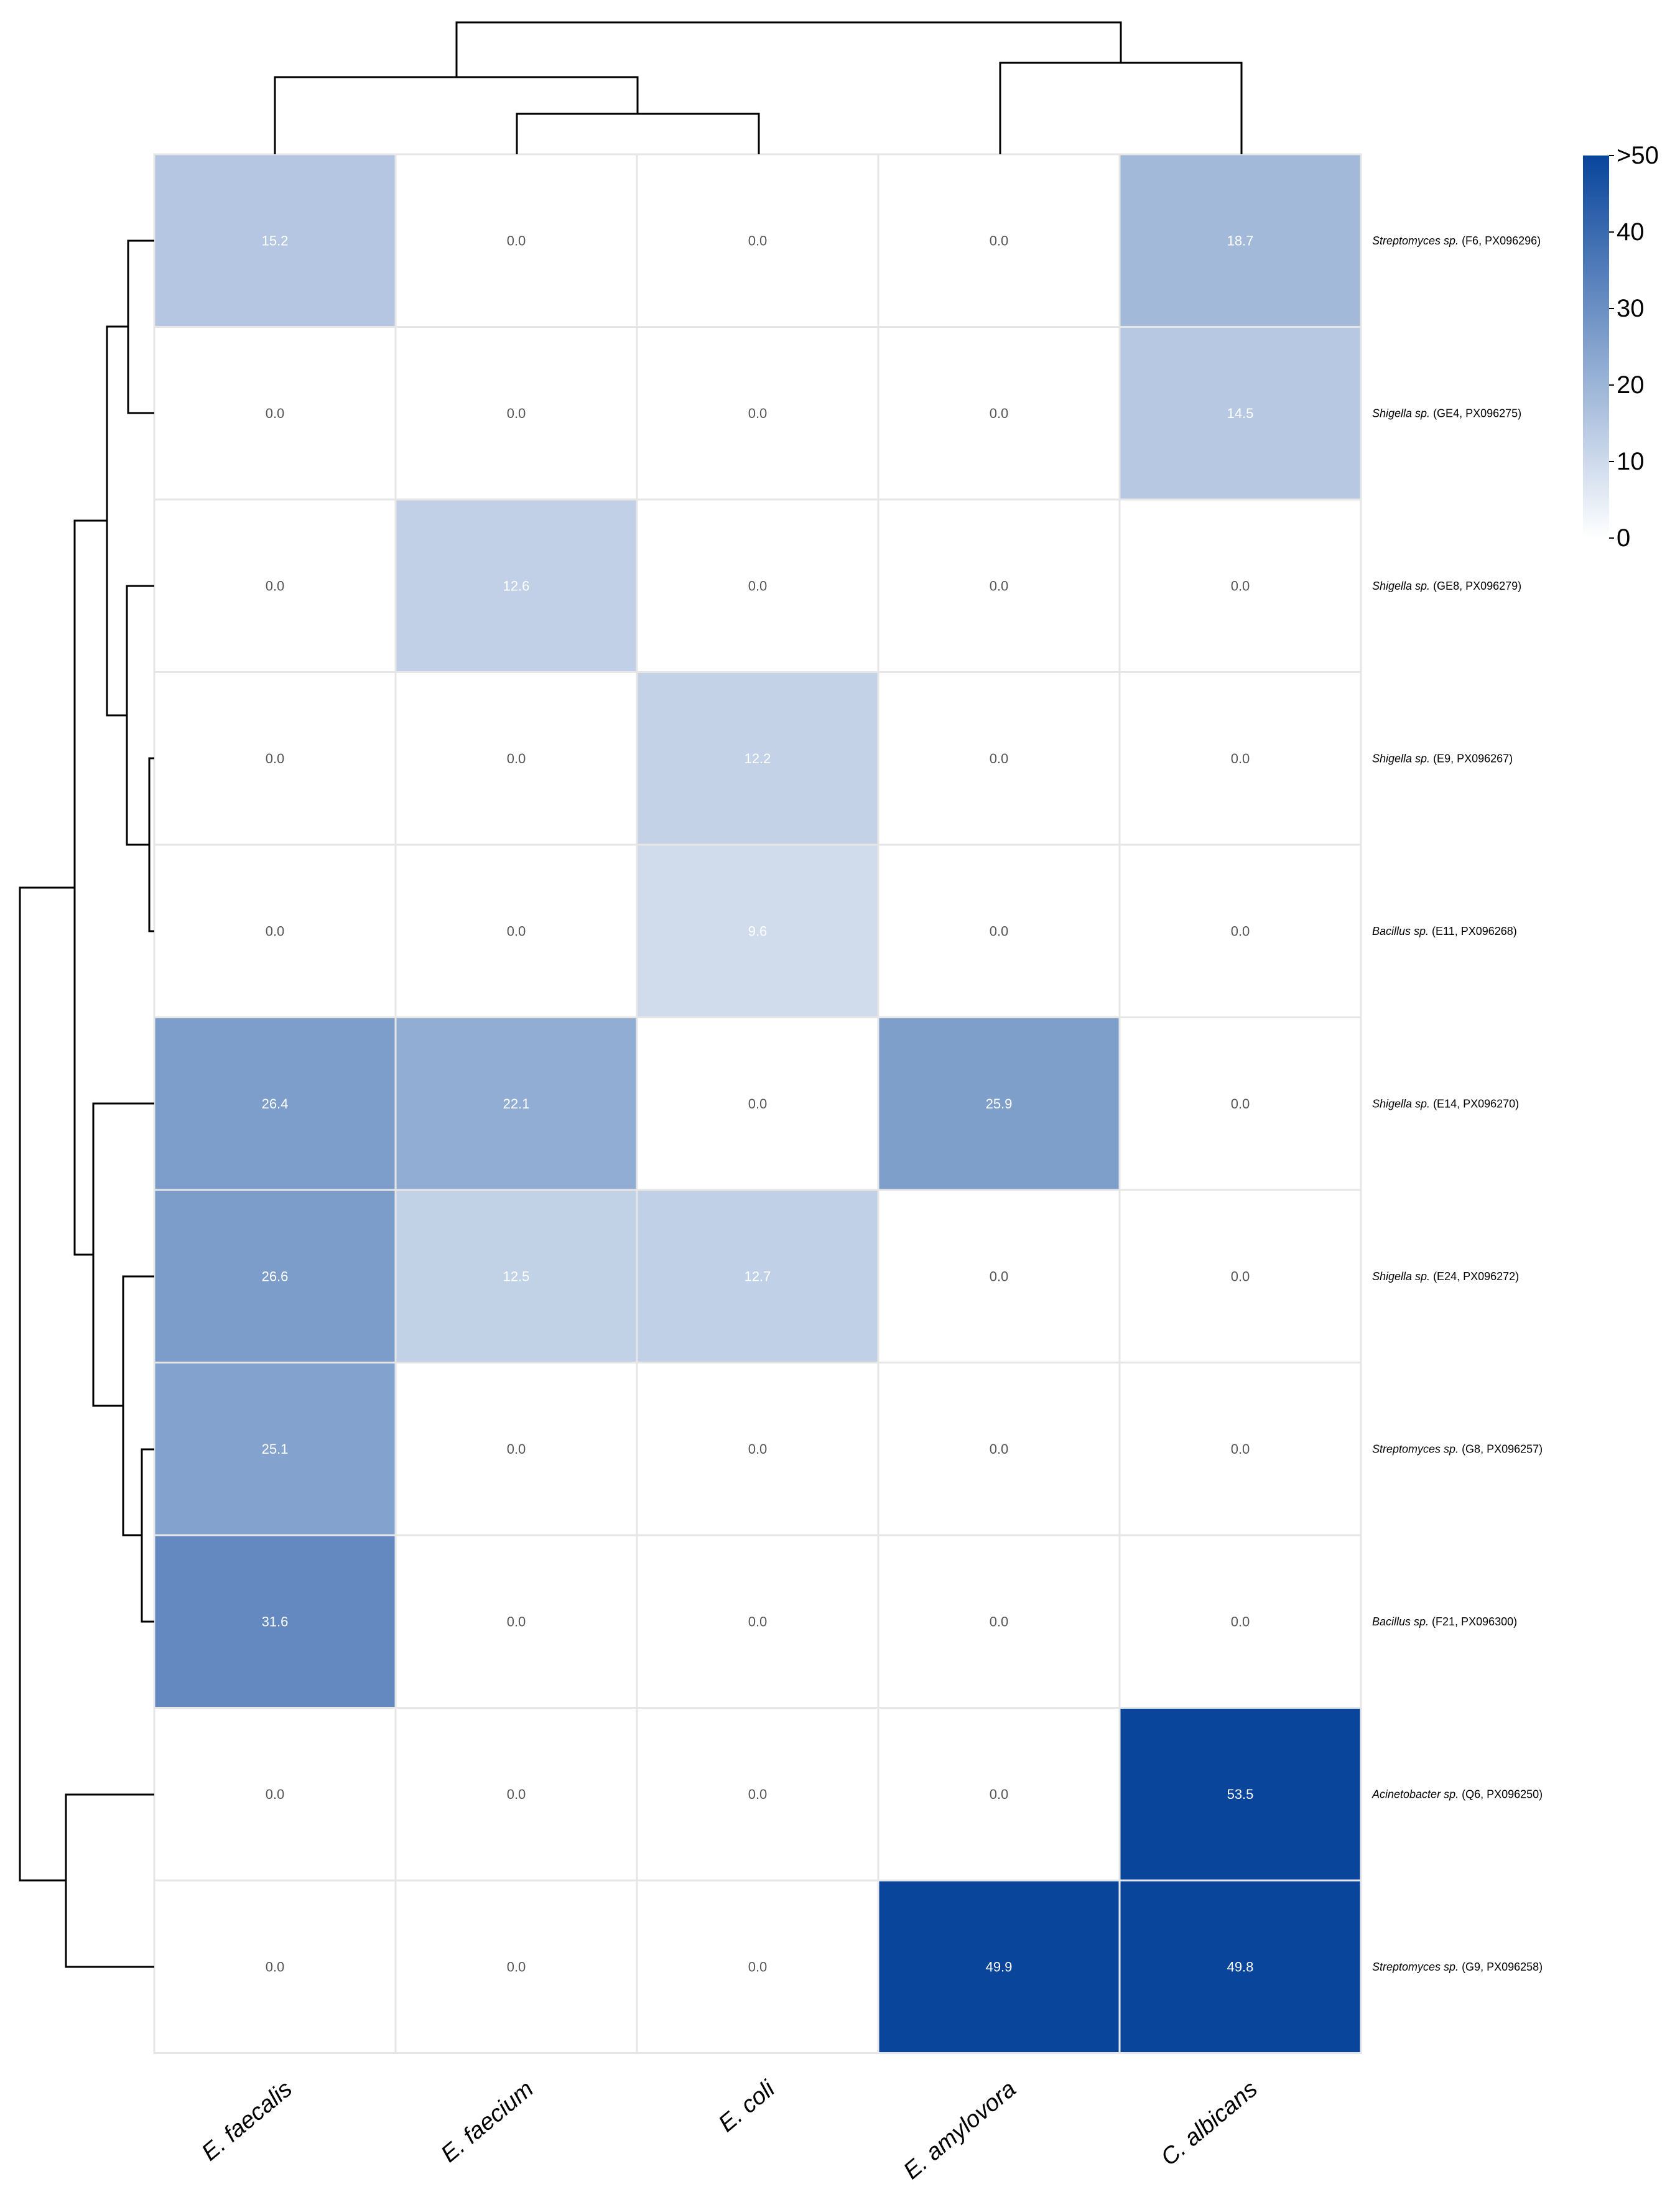 The height and width of the screenshot is (2202, 1680). I want to click on cell-value-label: 12.5, so click(516, 1276).